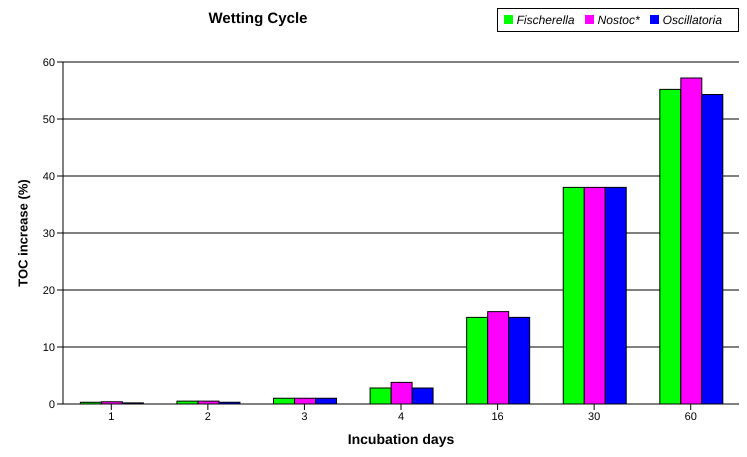 This screenshot has height=457, width=747. I want to click on x-tick-label: 3, so click(304, 416).